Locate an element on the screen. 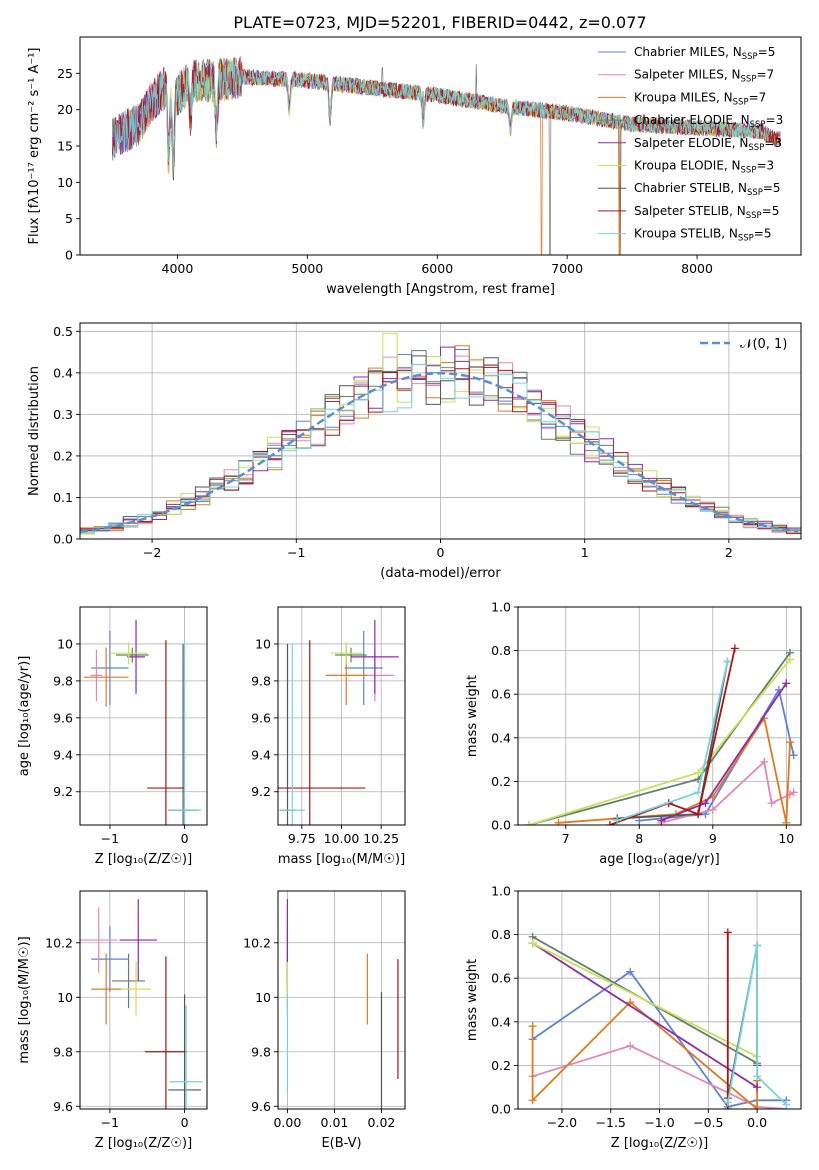  y-tick-label: 20 is located at coordinates (65, 109).